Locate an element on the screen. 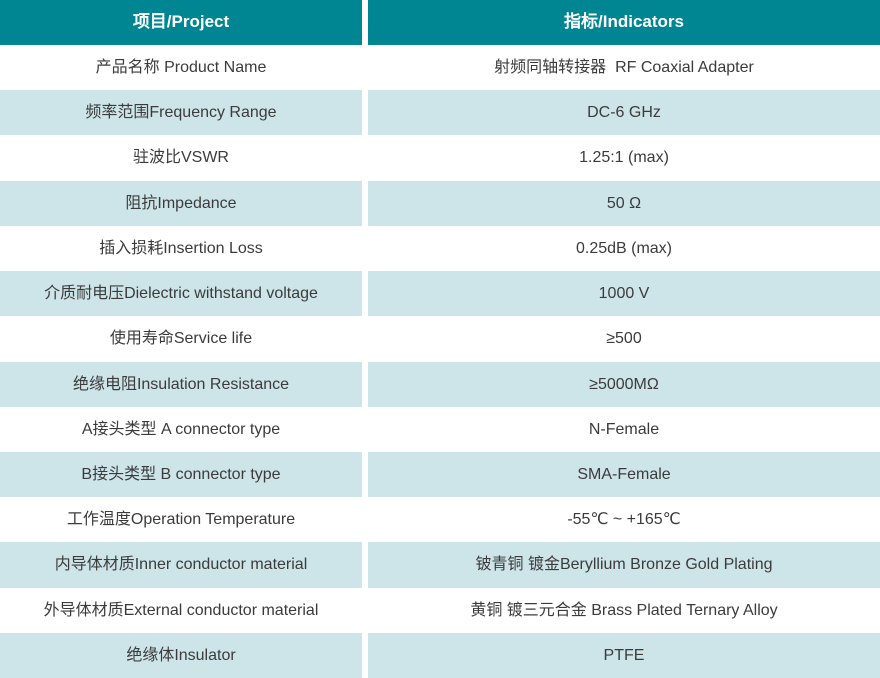 Image resolution: width=880 pixels, height=678 pixels. indicator-cell: 50 Ω is located at coordinates (624, 203).